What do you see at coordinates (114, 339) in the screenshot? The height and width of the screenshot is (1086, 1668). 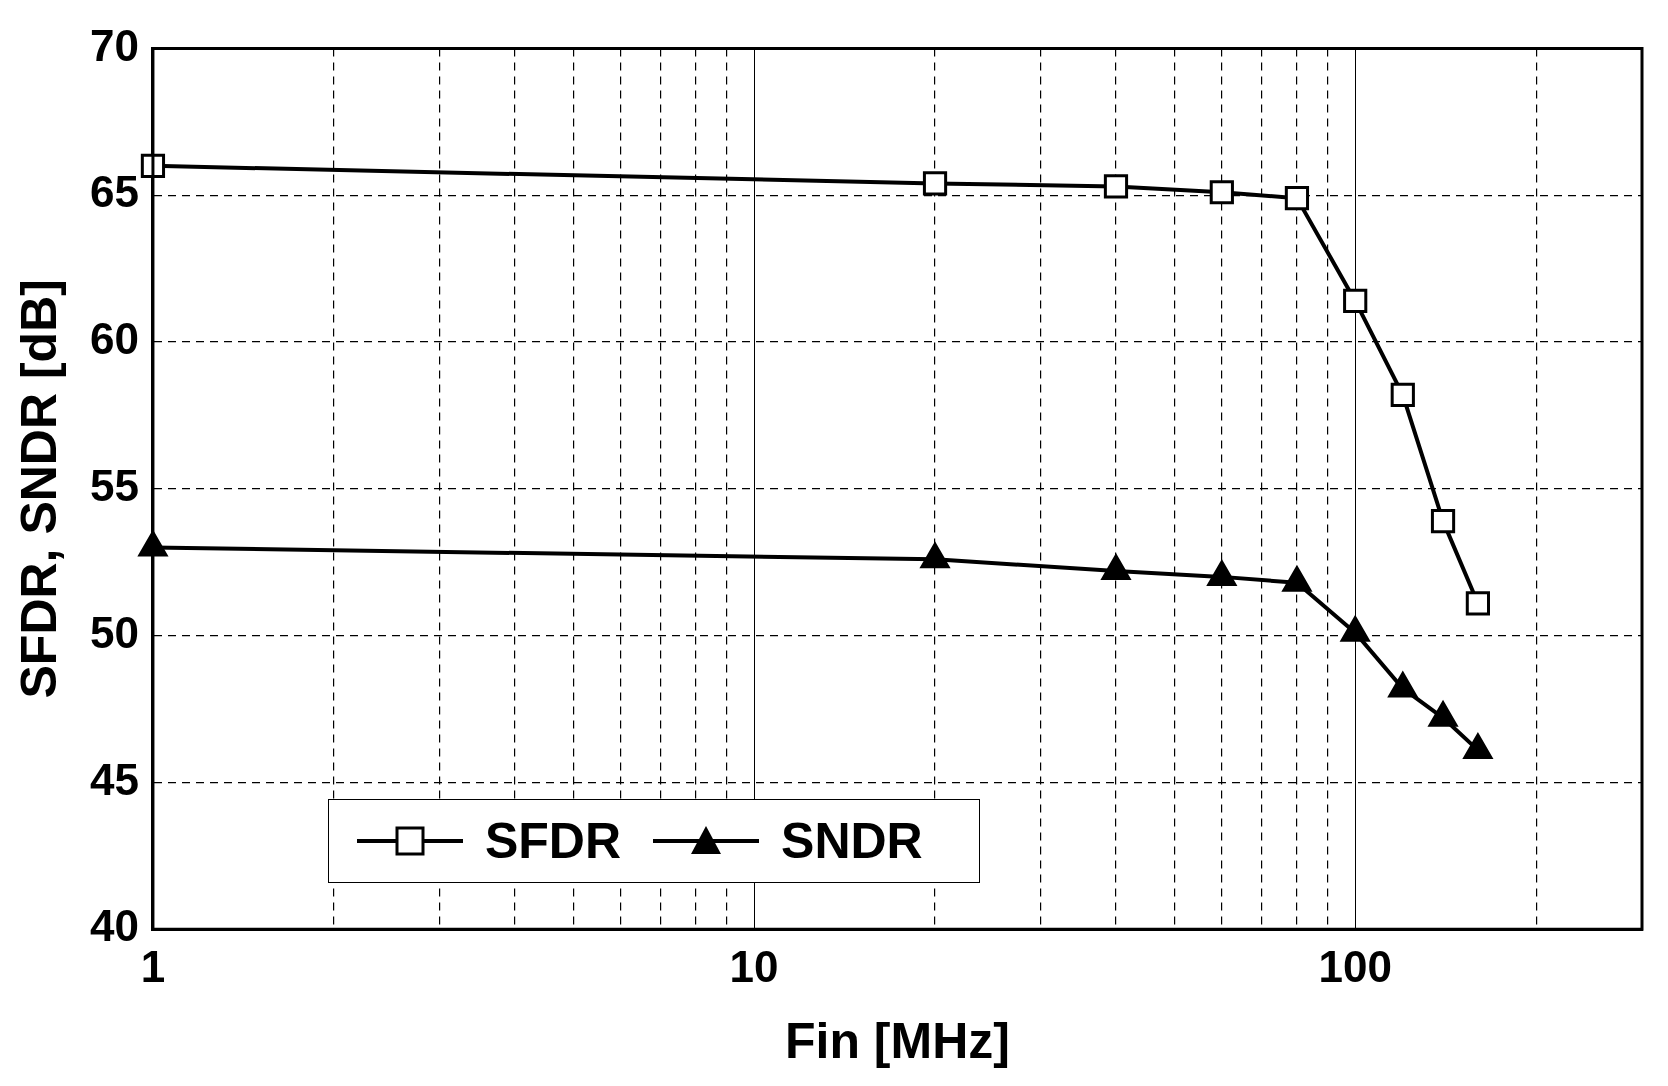 I see `y-tick-label: 60` at bounding box center [114, 339].